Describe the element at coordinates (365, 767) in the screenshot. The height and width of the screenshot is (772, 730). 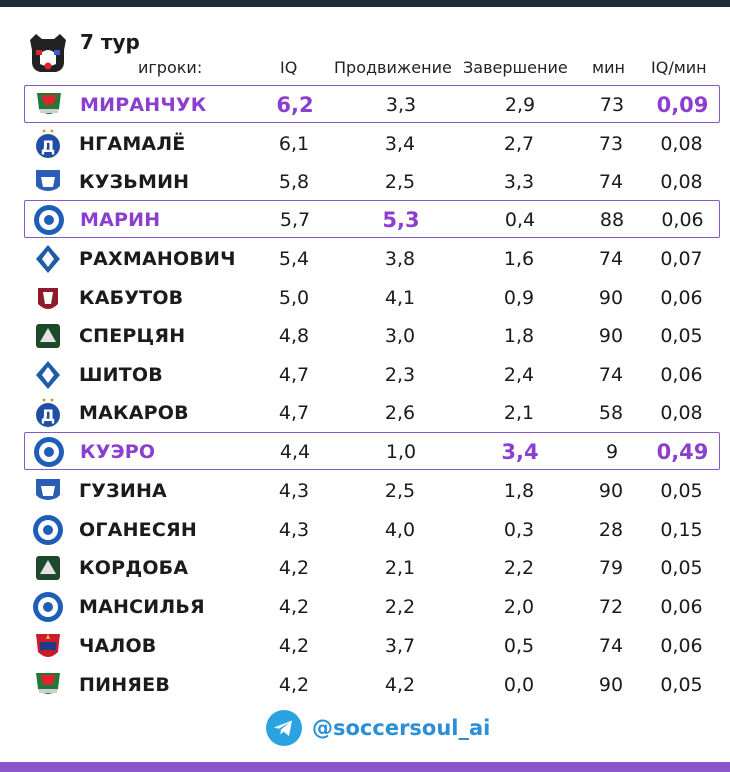
I see `bottom-bar` at that location.